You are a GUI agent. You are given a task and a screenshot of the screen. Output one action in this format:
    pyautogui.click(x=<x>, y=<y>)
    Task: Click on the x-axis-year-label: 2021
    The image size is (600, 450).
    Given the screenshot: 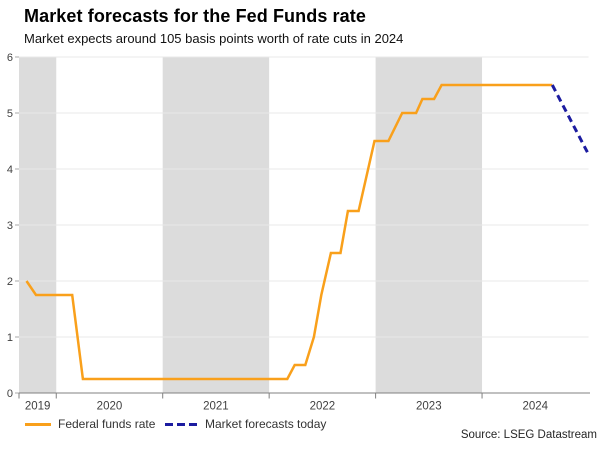 What is the action you would take?
    pyautogui.click(x=216, y=407)
    